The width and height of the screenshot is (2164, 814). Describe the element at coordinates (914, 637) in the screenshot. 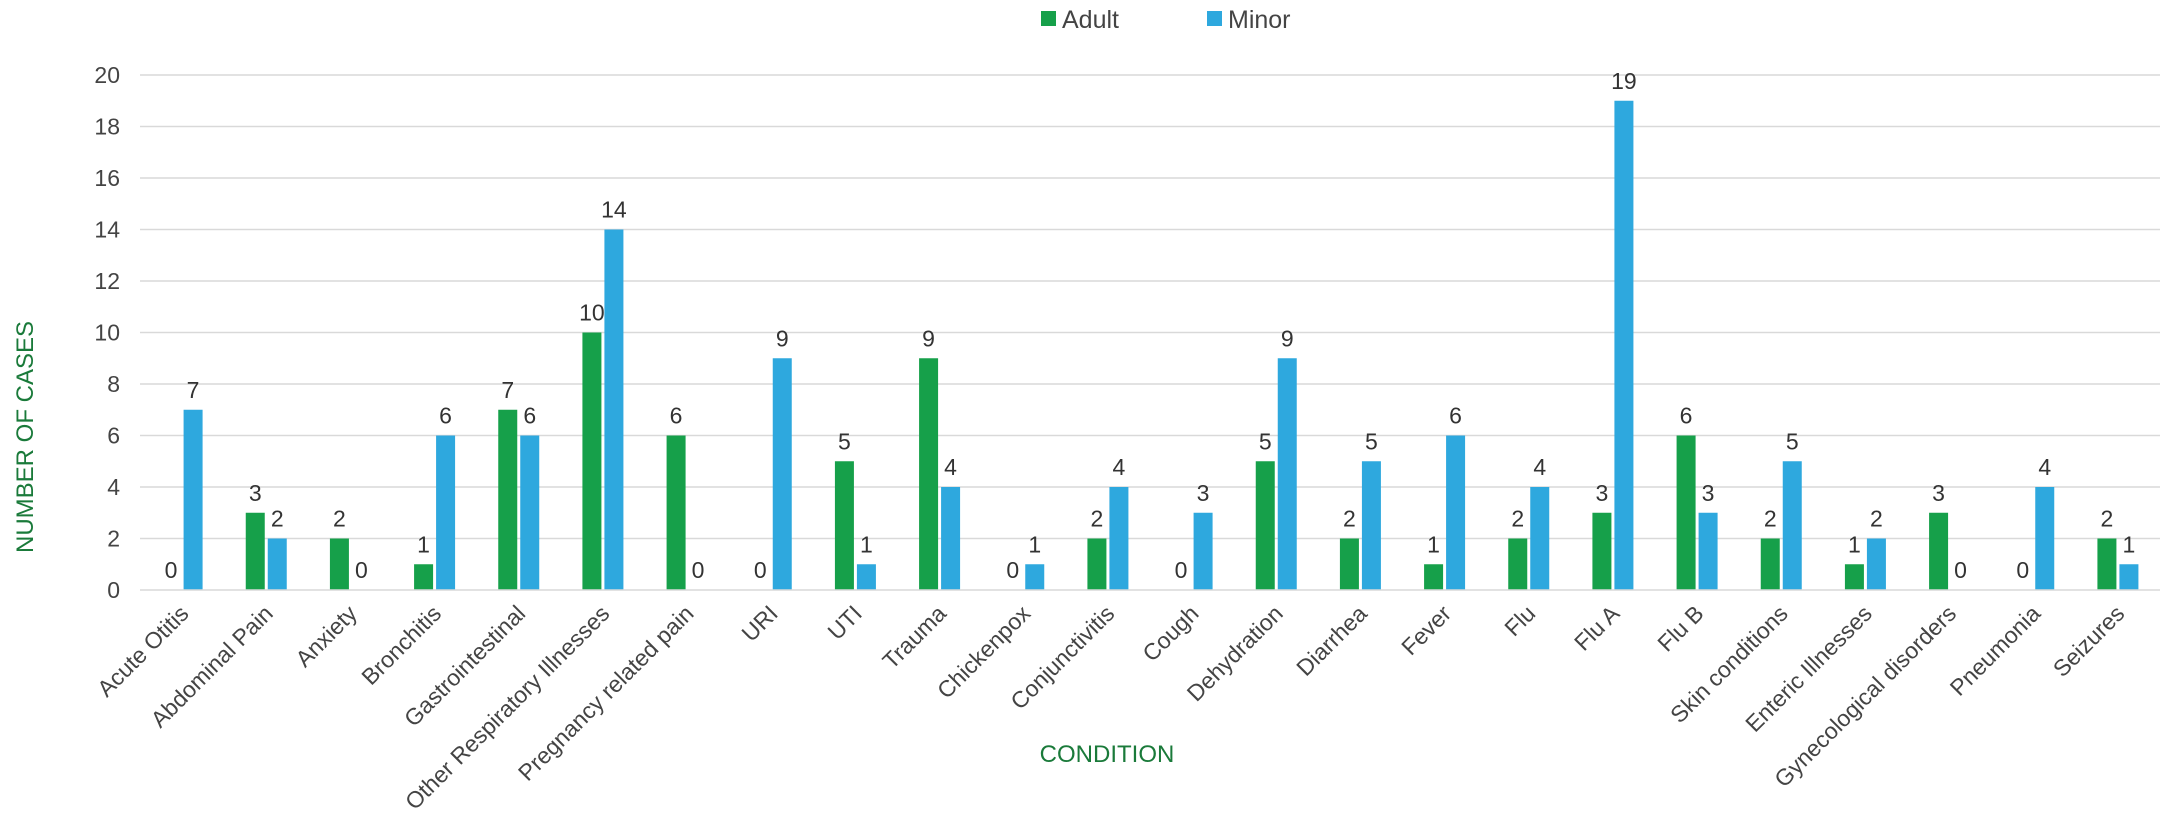

I see `x-tick-label: Trauma` at that location.